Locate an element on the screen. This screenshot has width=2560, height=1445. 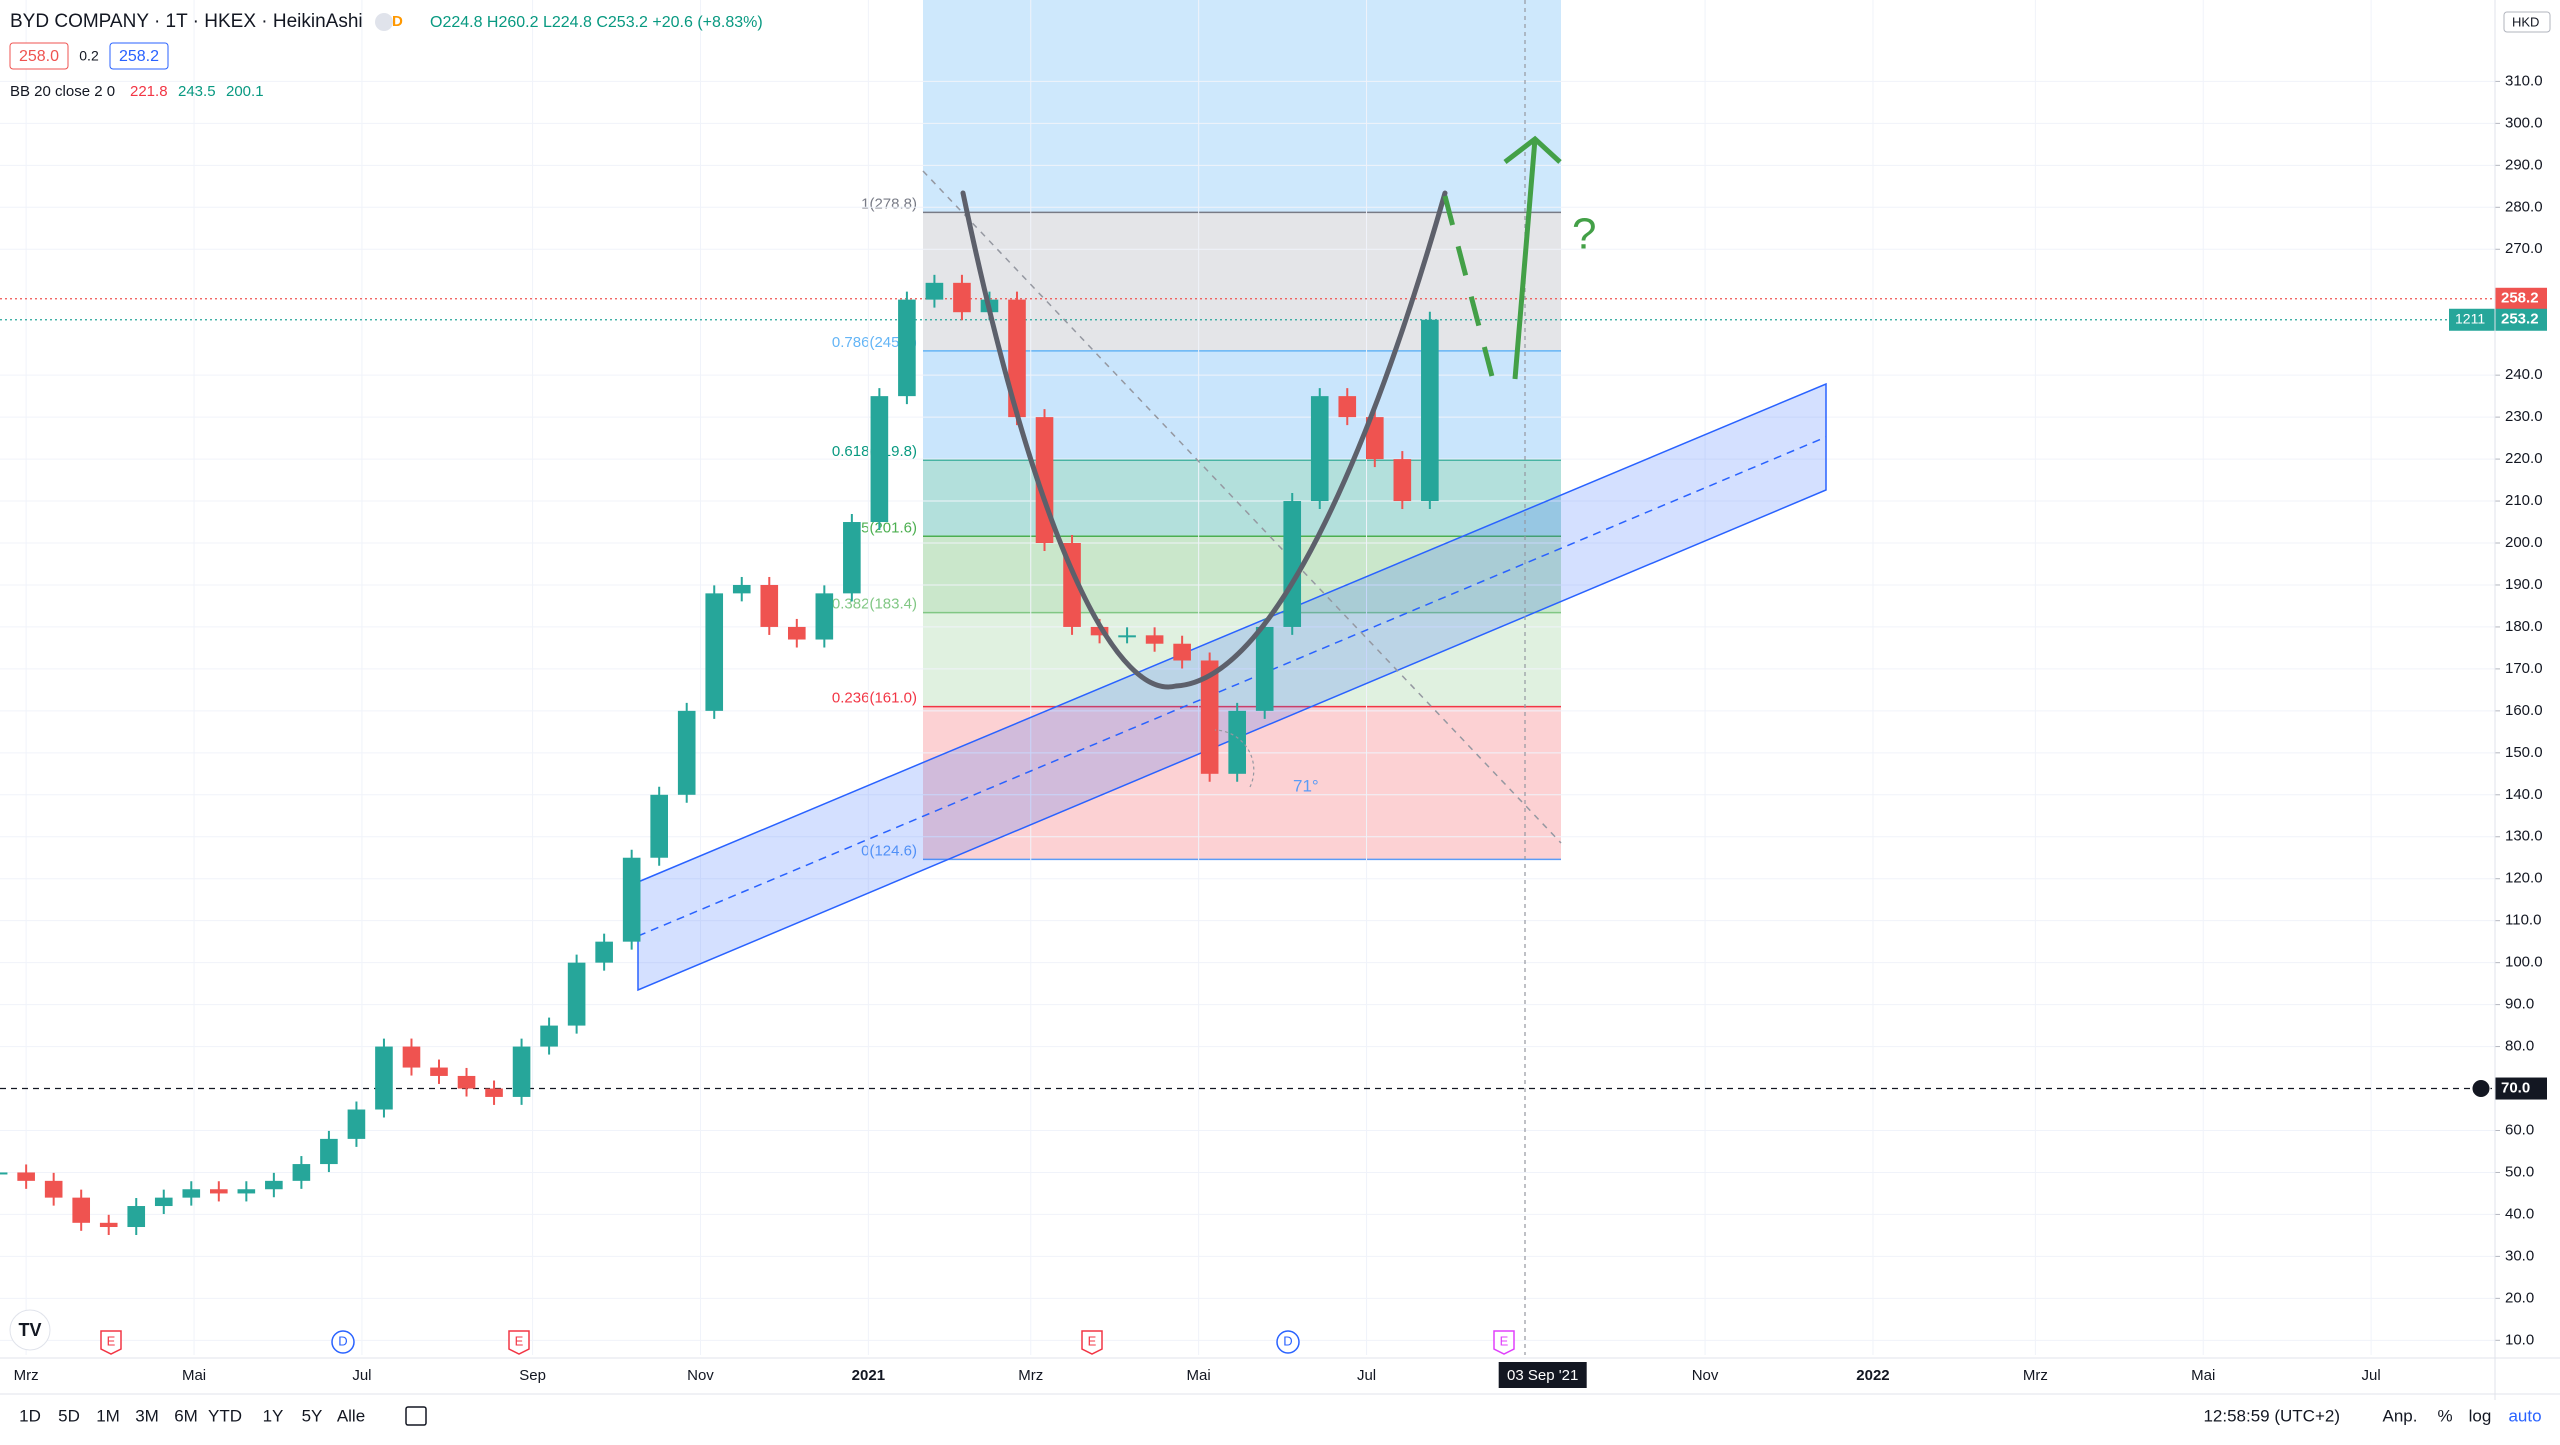
axis-option: log is located at coordinates (2480, 1415).